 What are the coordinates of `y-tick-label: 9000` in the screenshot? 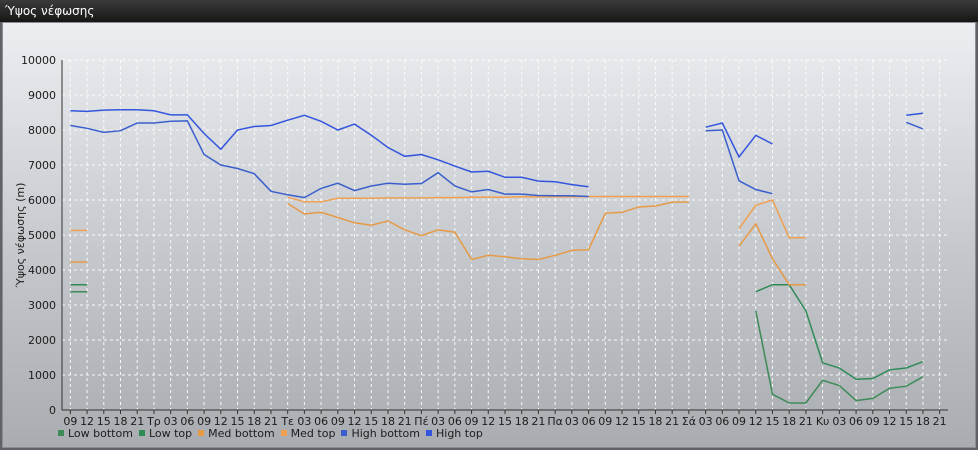 It's located at (42, 95).